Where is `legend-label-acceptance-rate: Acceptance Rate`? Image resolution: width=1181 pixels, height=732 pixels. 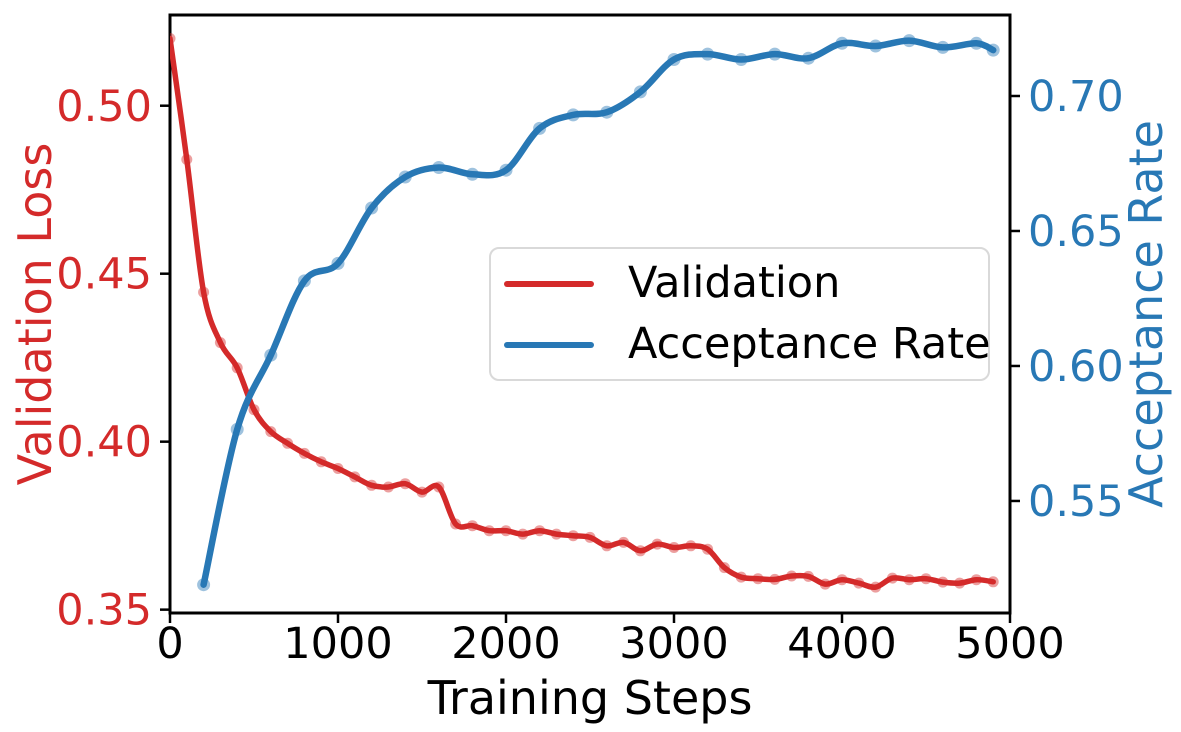 legend-label-acceptance-rate: Acceptance Rate is located at coordinates (809, 344).